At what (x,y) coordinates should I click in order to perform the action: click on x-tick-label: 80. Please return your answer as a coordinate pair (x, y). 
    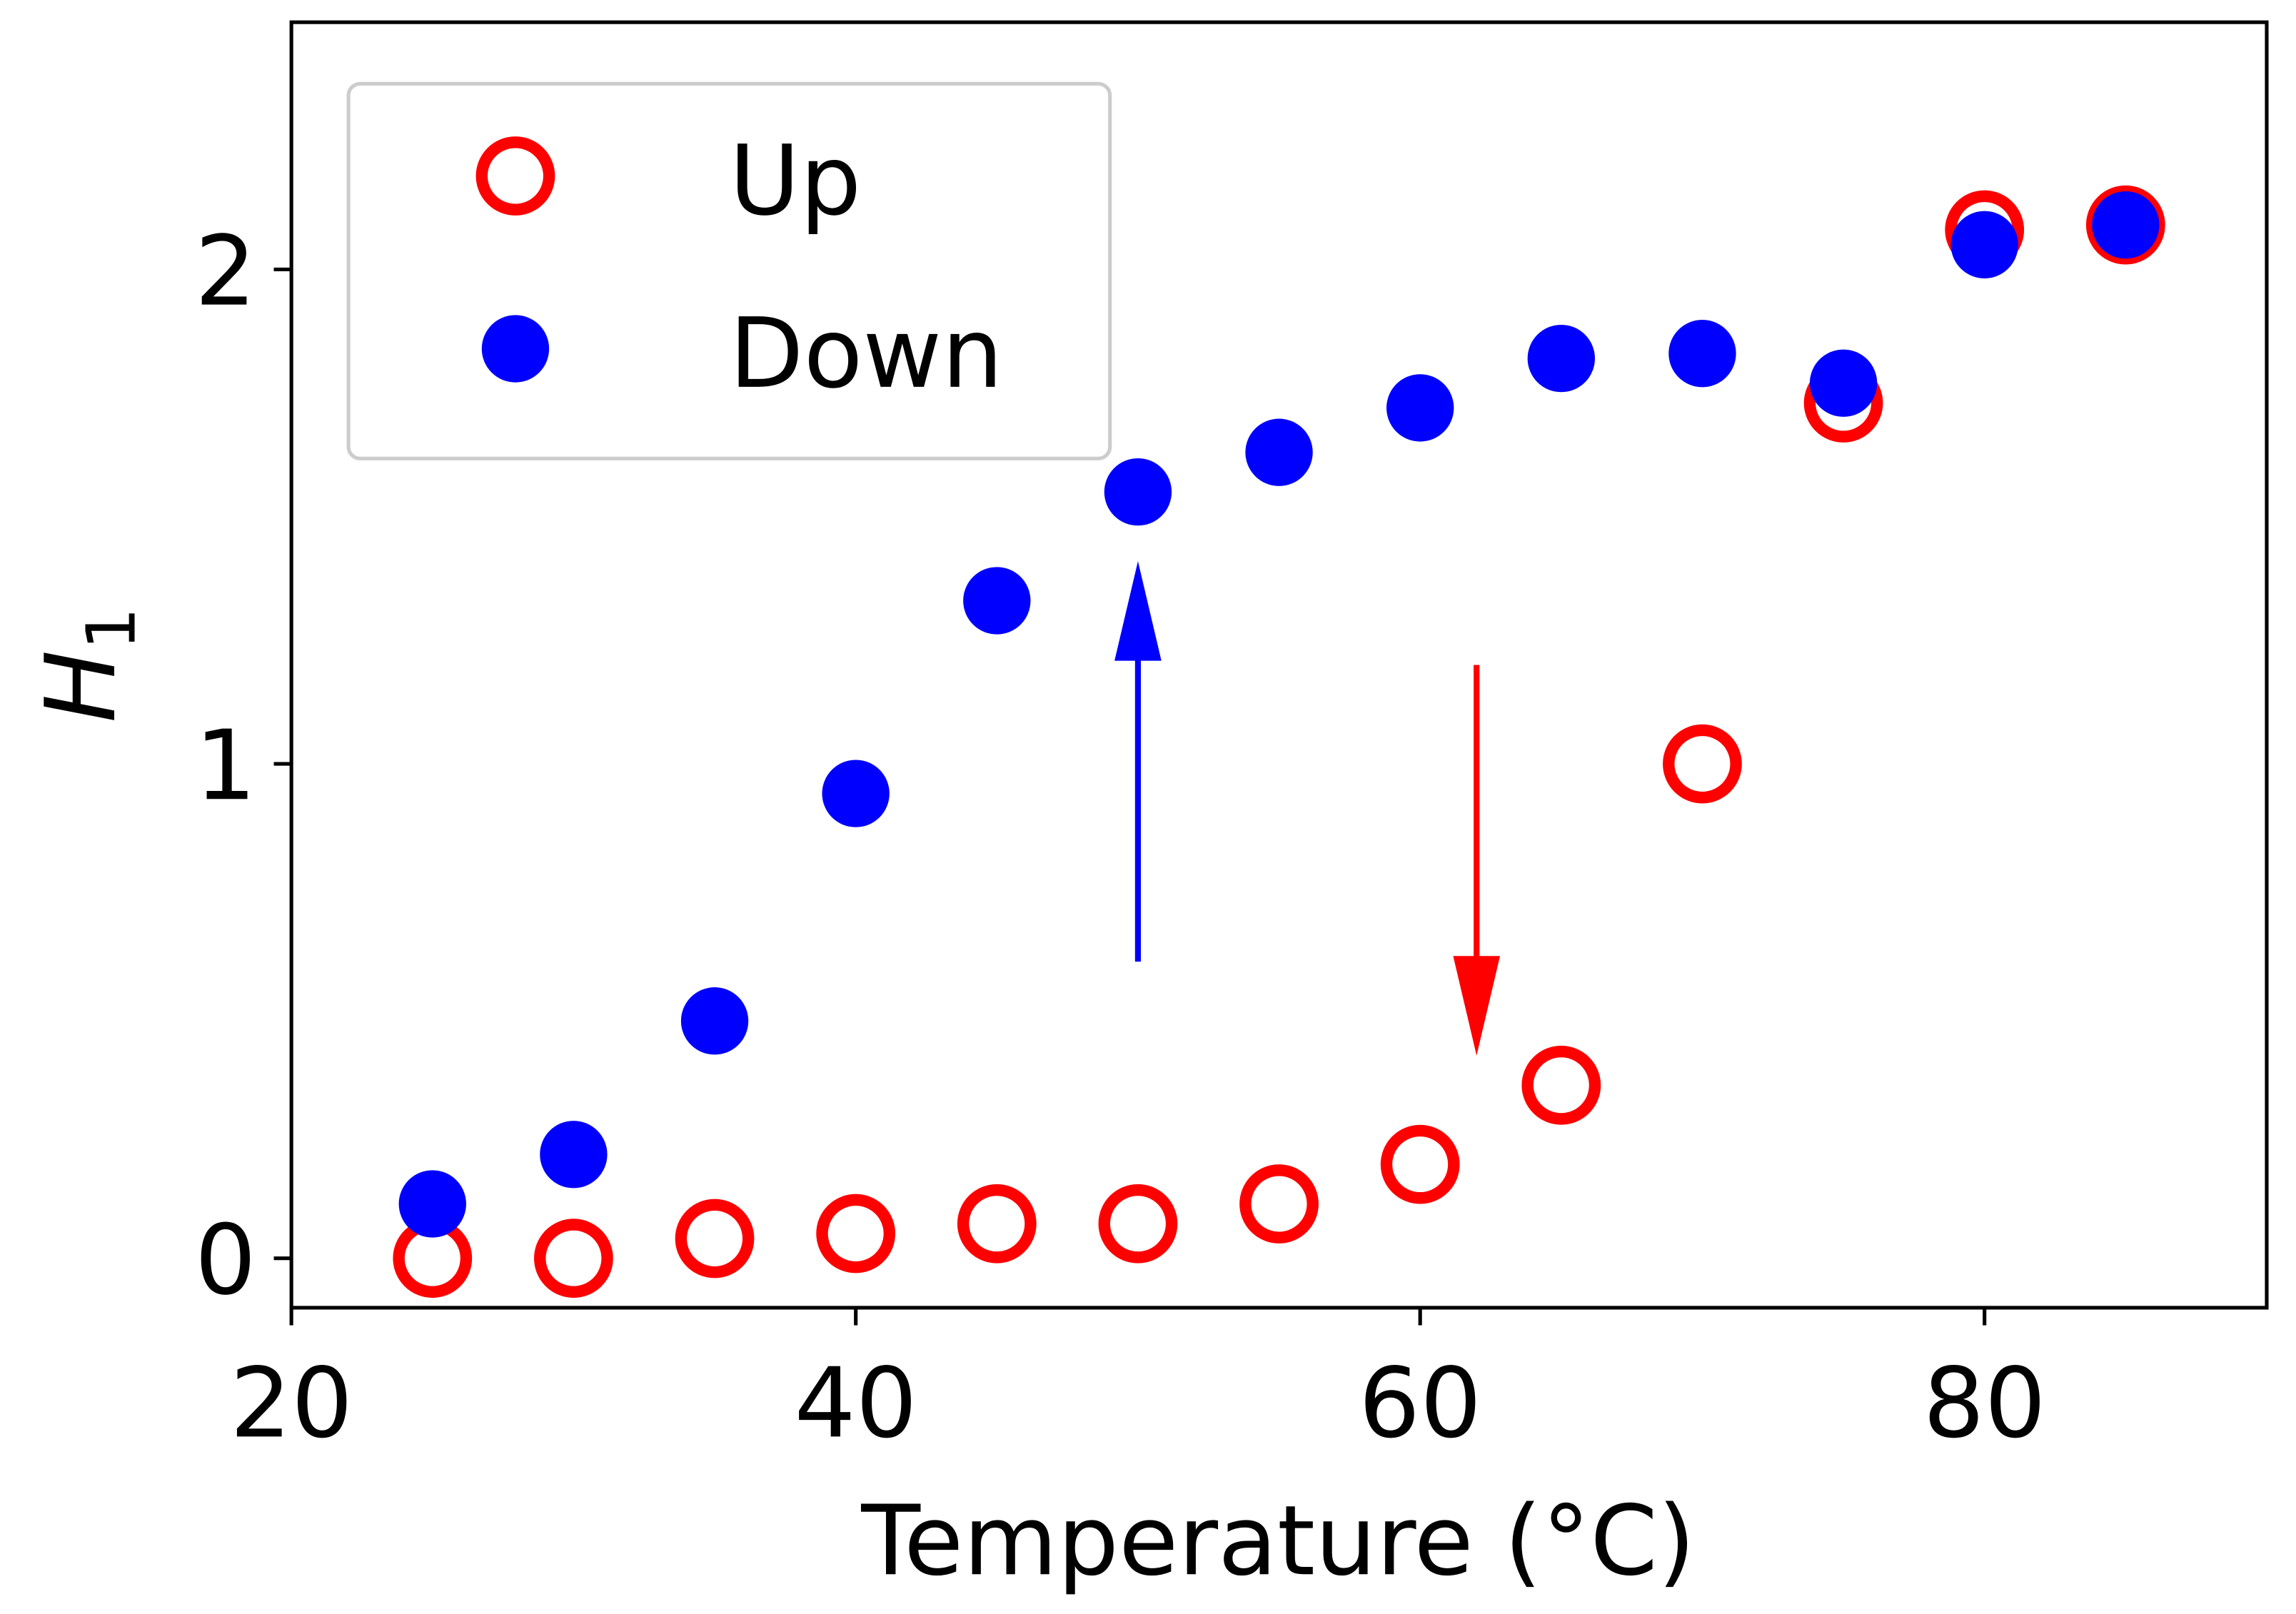
    Looking at the image, I should click on (1985, 1402).